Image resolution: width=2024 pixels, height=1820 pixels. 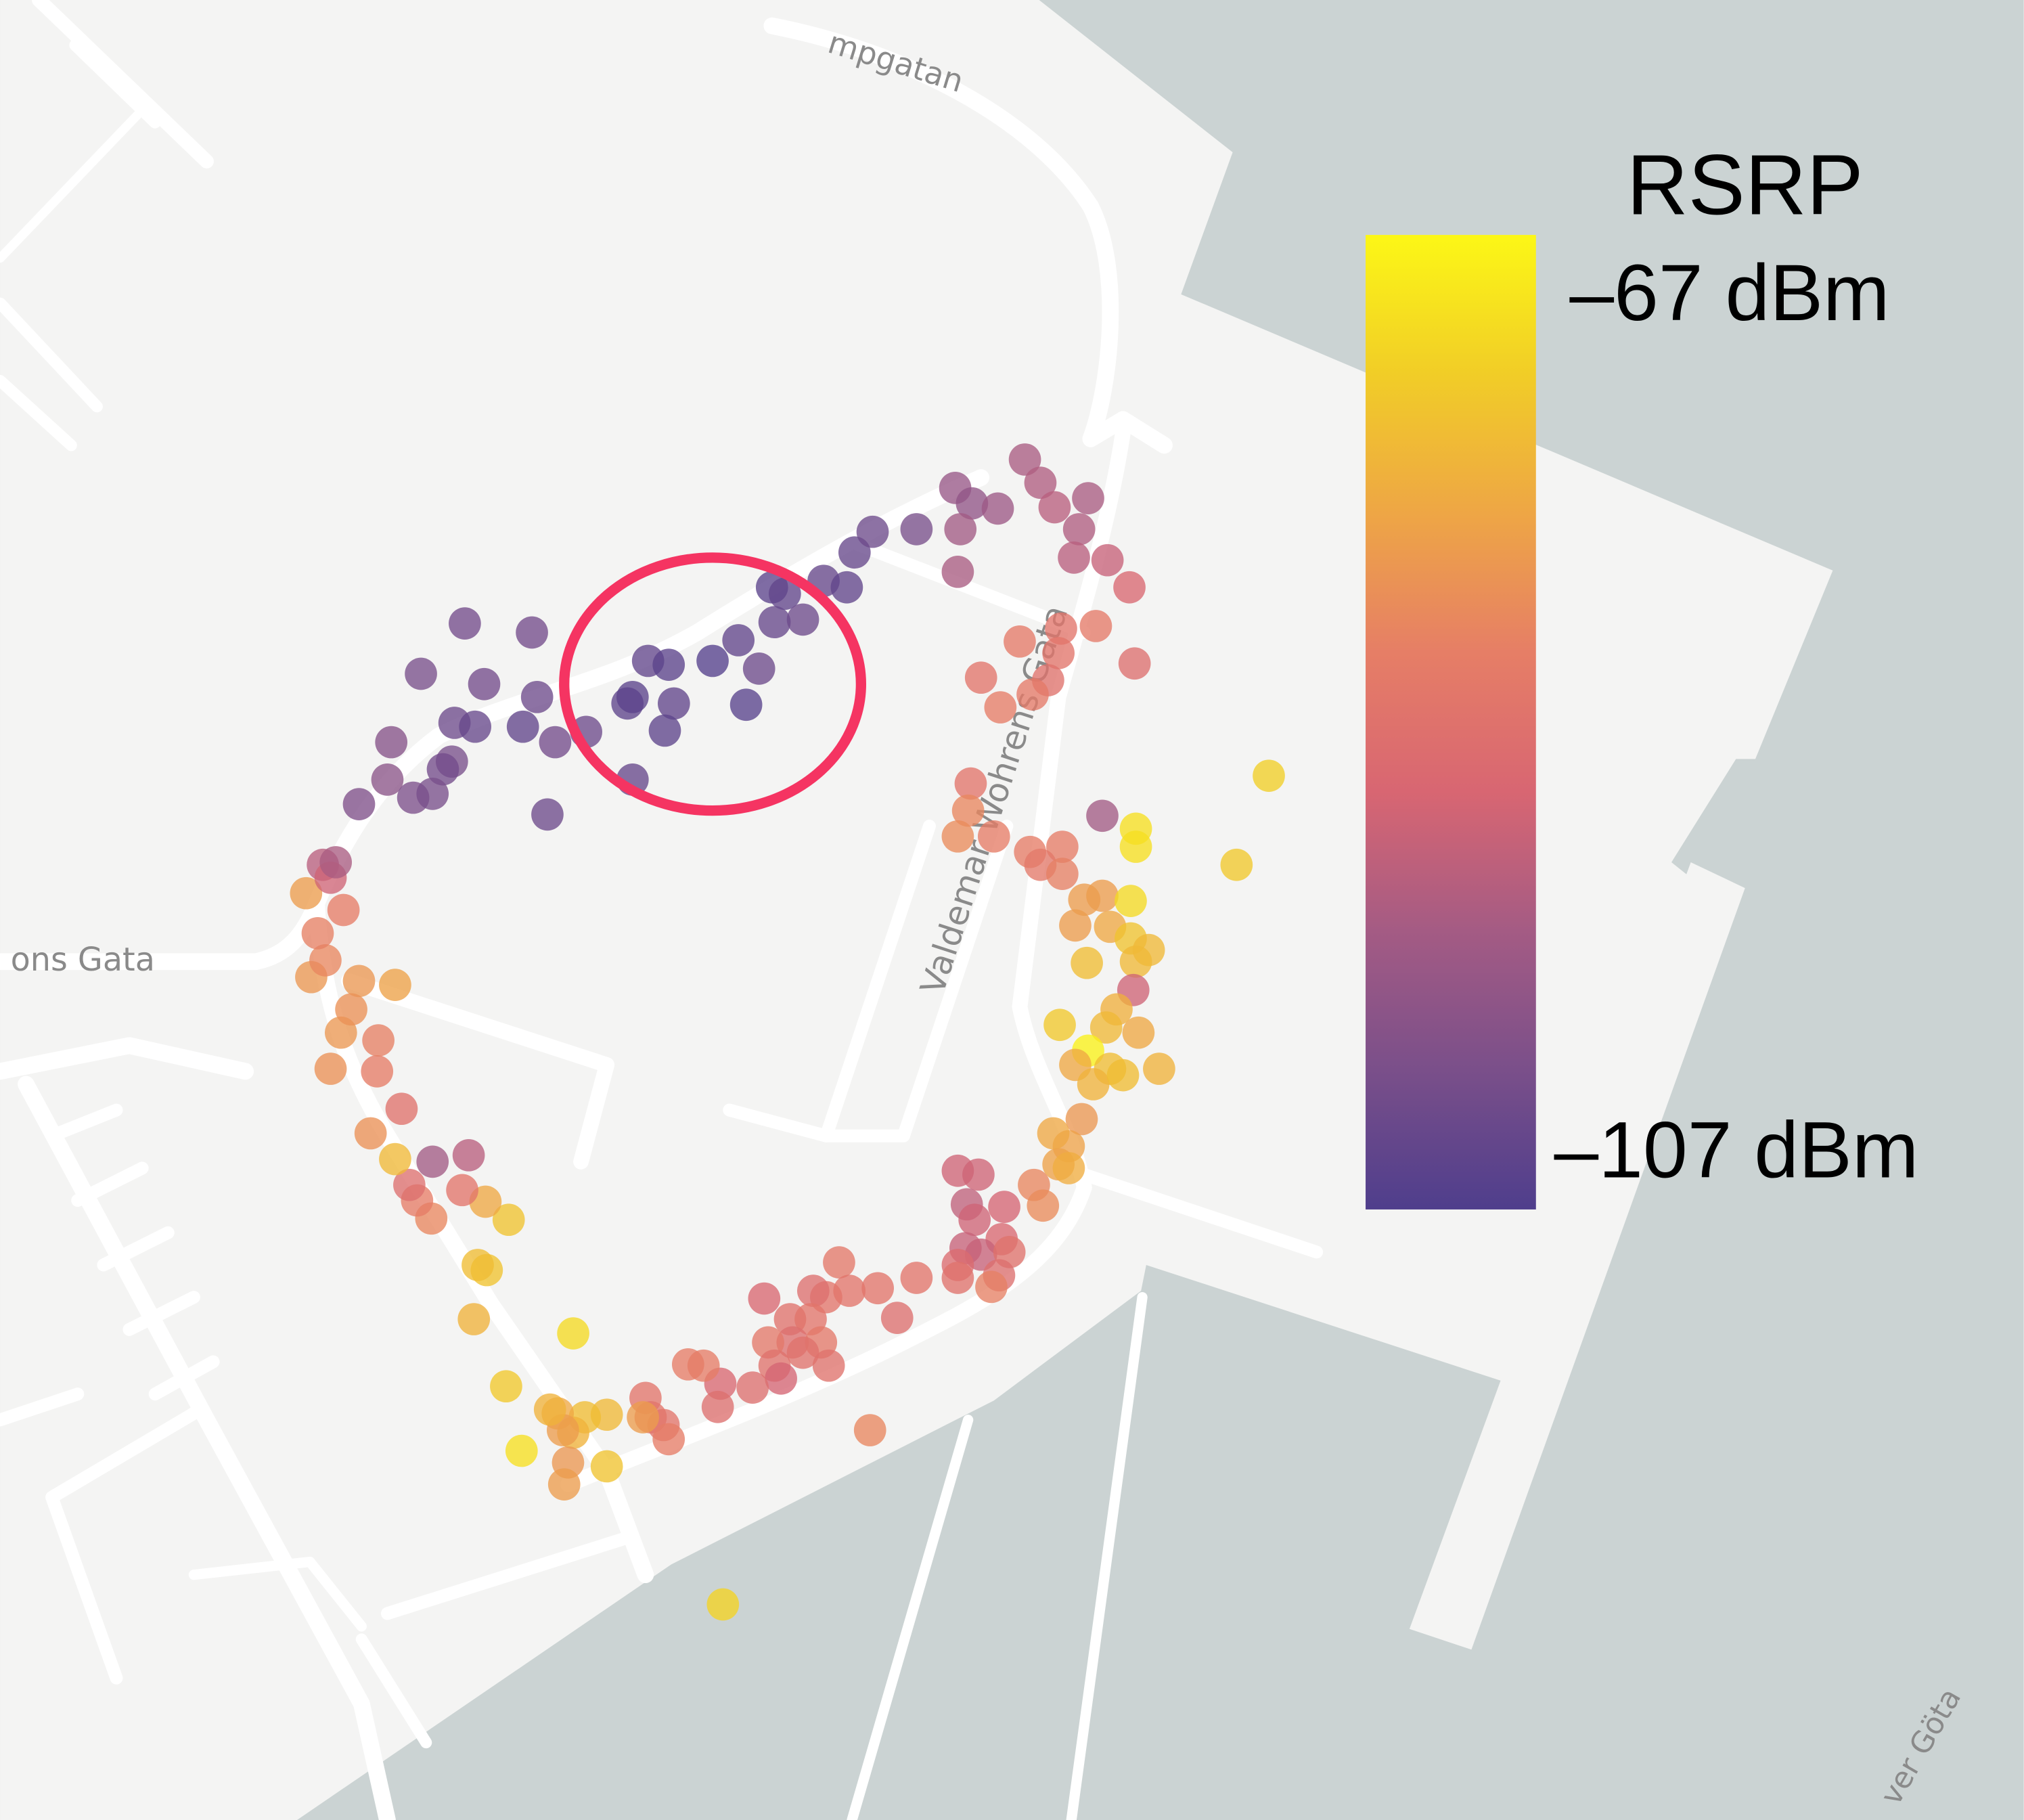 I want to click on legend-title: RSRP, so click(x=1746, y=185).